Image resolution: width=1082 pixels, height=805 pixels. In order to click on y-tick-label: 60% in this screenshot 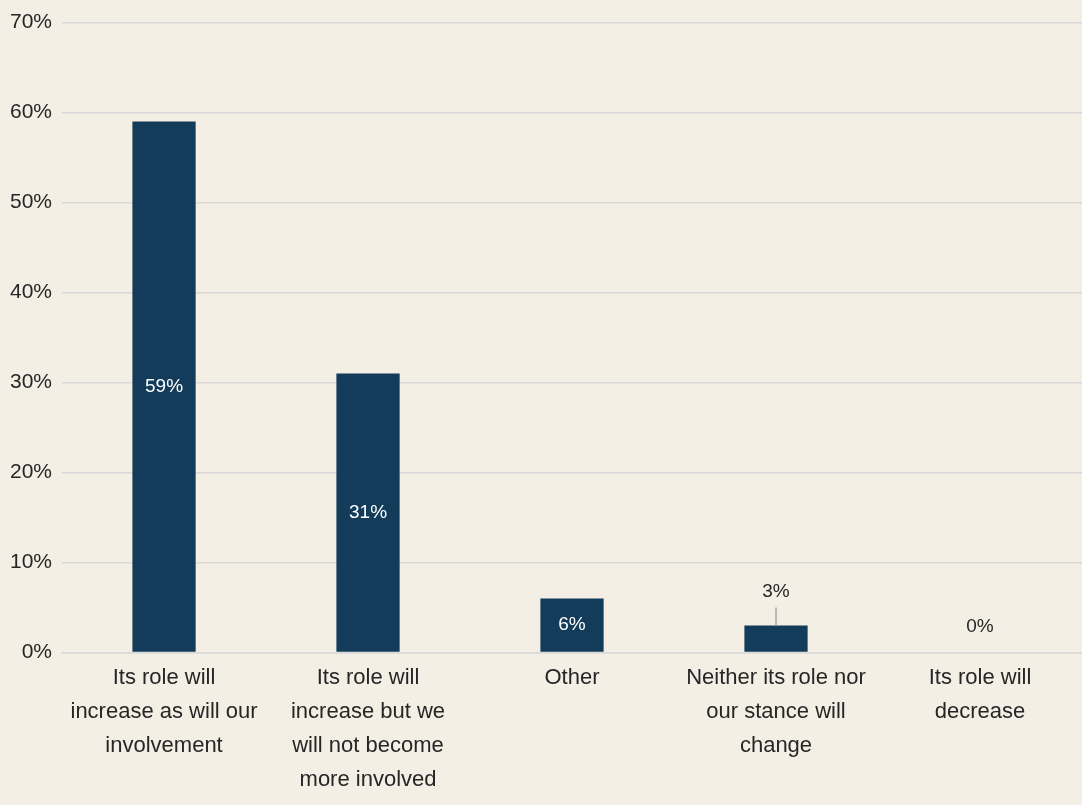, I will do `click(31, 111)`.